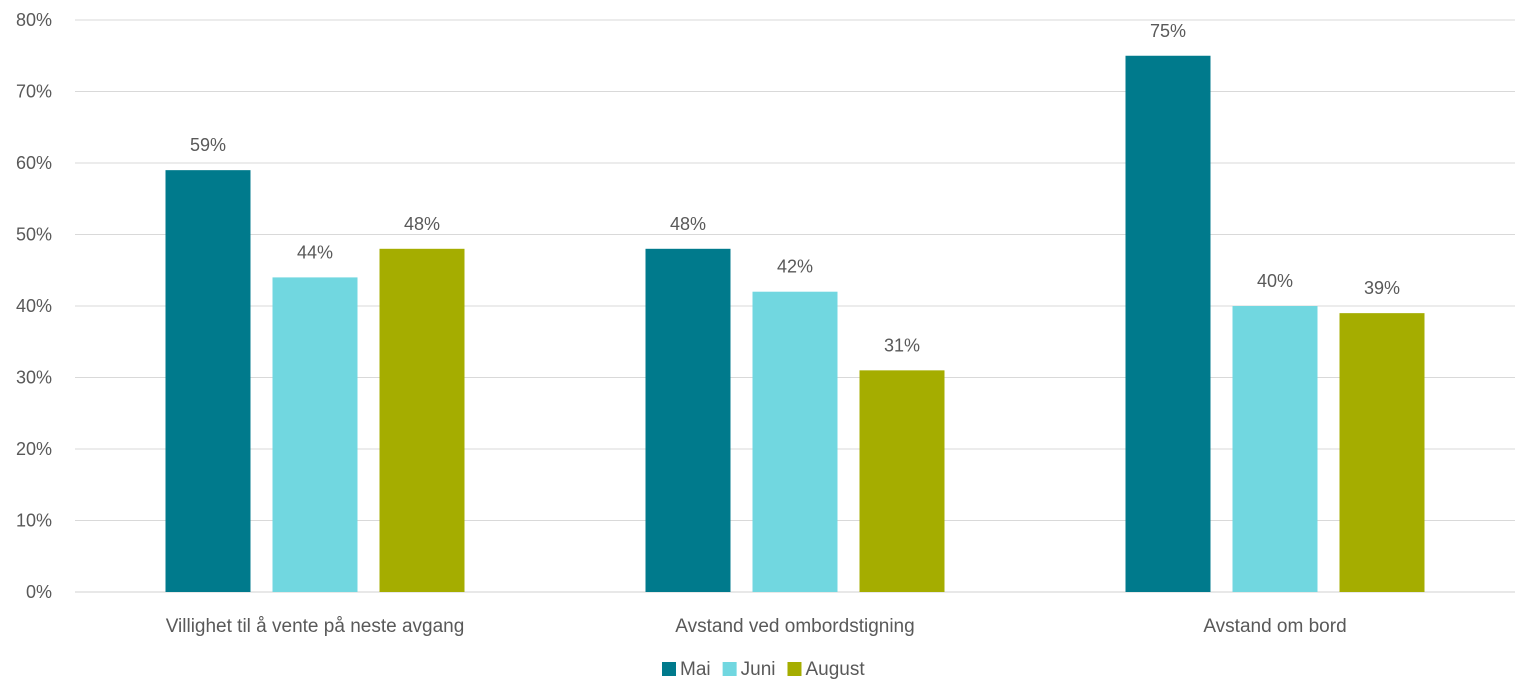 The image size is (1522, 687). What do you see at coordinates (208, 145) in the screenshot?
I see `data-label: 59%` at bounding box center [208, 145].